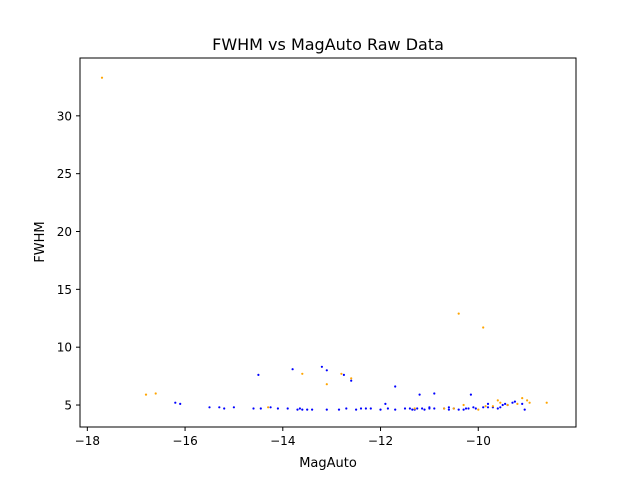 The width and height of the screenshot is (640, 480). I want to click on y-tick-label: 25, so click(64, 174).